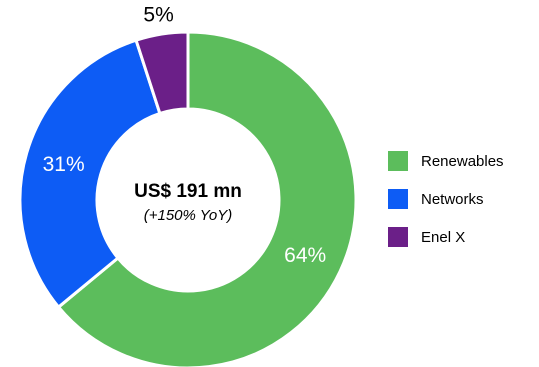  I want to click on legend-label-networks: Networks, so click(452, 199).